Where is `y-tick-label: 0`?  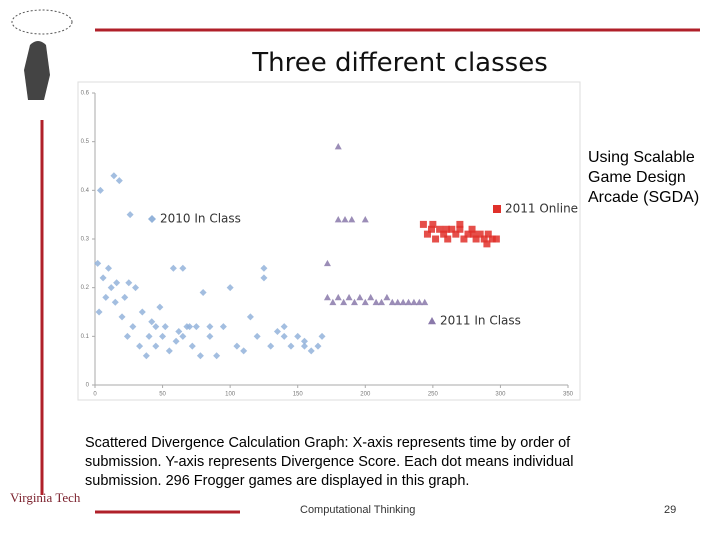
y-tick-label: 0 is located at coordinates (88, 386).